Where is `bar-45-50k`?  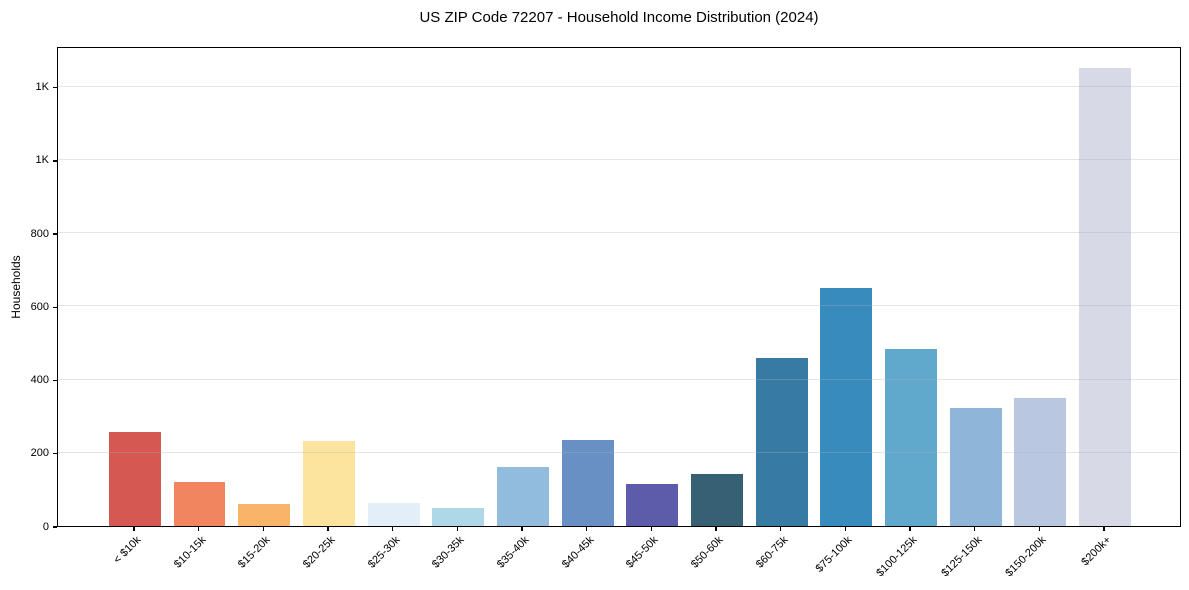 bar-45-50k is located at coordinates (652, 504).